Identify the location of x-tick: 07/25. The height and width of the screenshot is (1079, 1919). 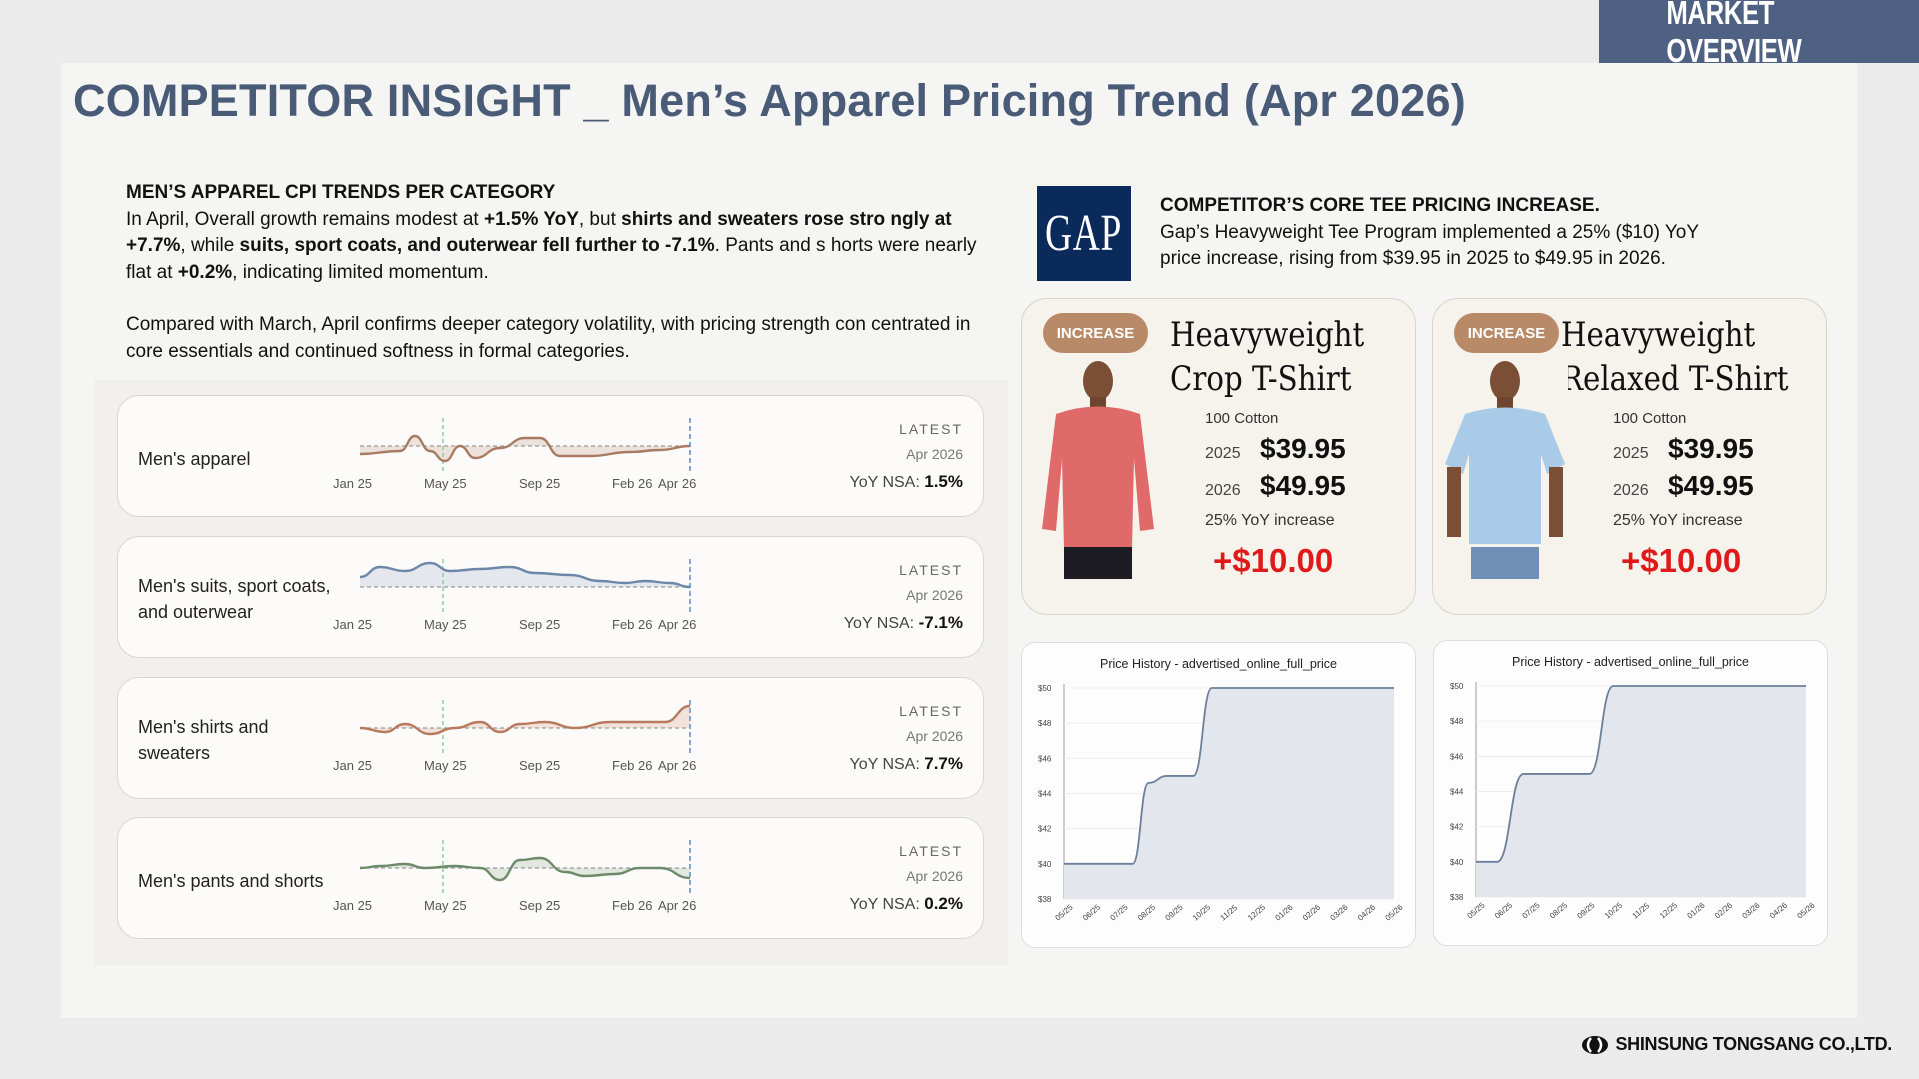
(1120, 912).